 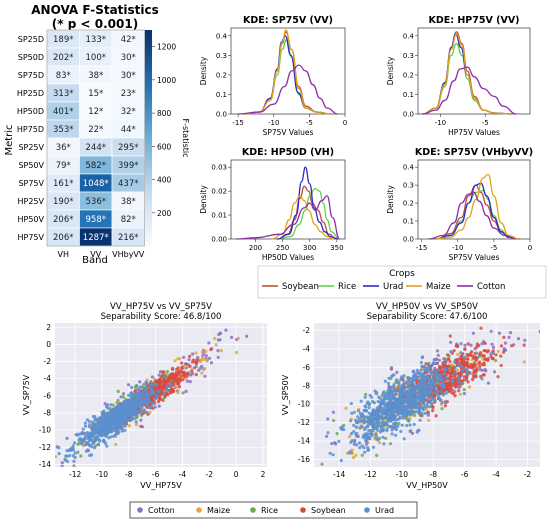 I want to click on kde-line-urad, so click(x=307, y=203).